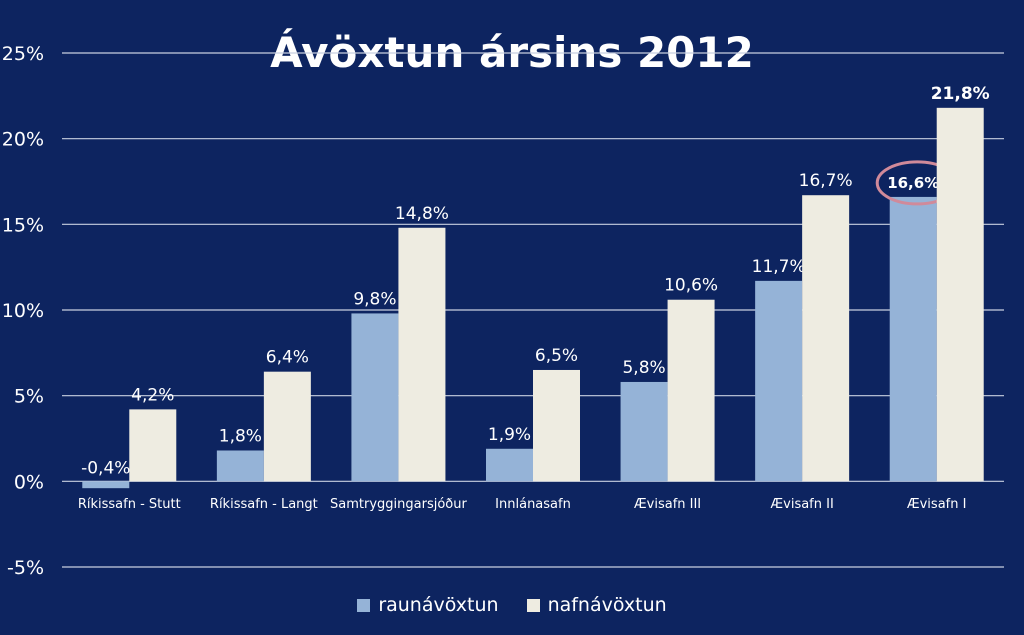 The width and height of the screenshot is (1024, 635). I want to click on data-label: 5,8%, so click(643, 368).